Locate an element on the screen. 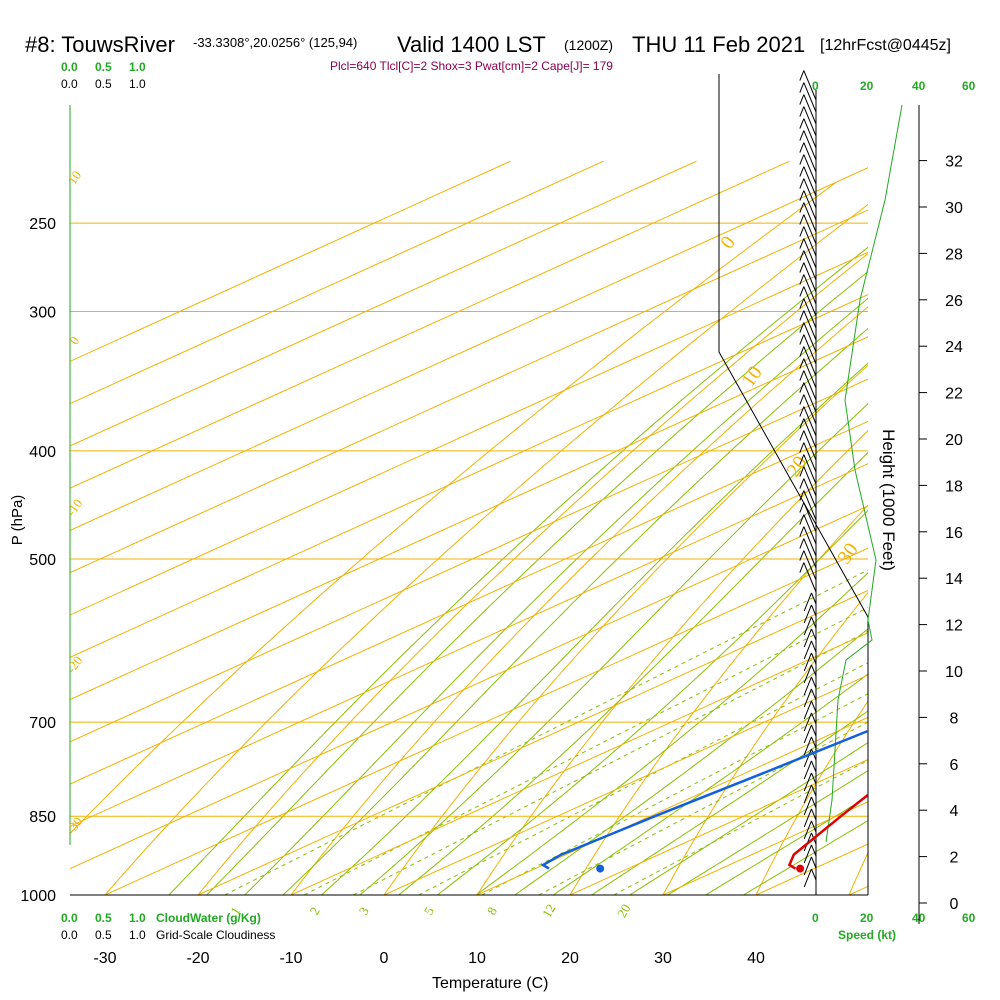 The height and width of the screenshot is (1000, 1000). isotherm-line is located at coordinates (337, 282).